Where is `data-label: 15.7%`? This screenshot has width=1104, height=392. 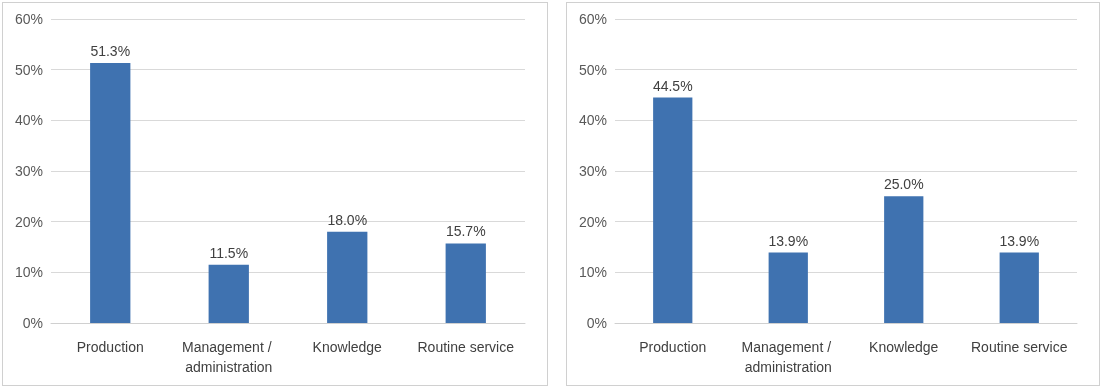 data-label: 15.7% is located at coordinates (465, 231).